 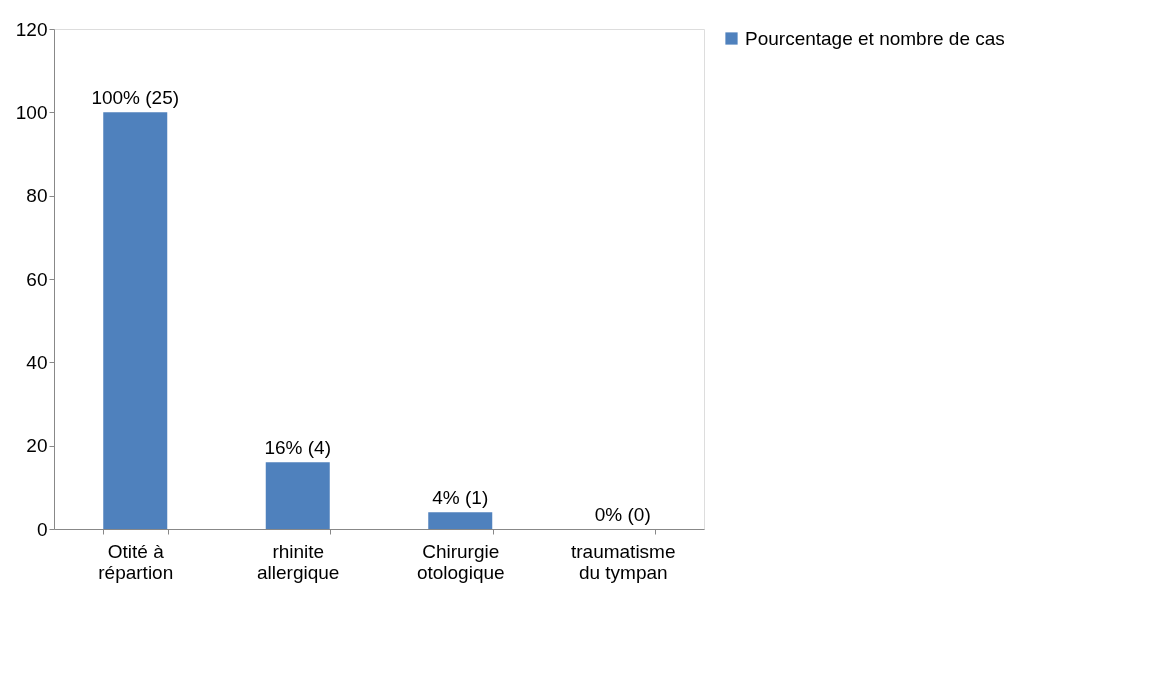 I want to click on y-tick-label: 100, so click(x=31, y=112).